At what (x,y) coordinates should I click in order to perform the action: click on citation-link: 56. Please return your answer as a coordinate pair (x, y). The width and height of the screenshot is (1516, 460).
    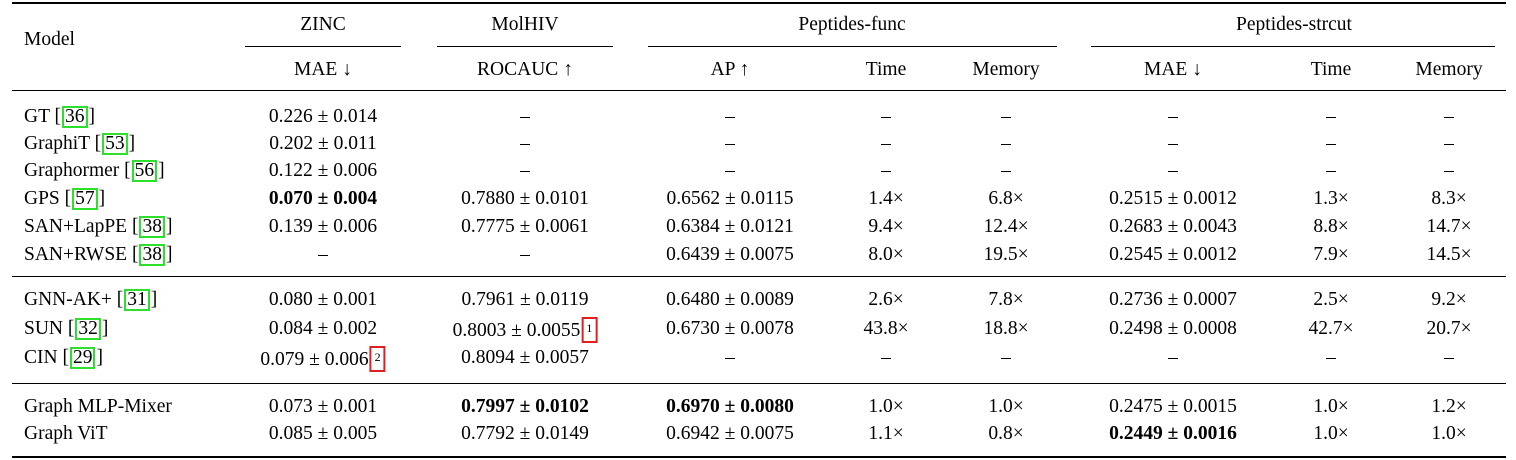
    Looking at the image, I should click on (144, 171).